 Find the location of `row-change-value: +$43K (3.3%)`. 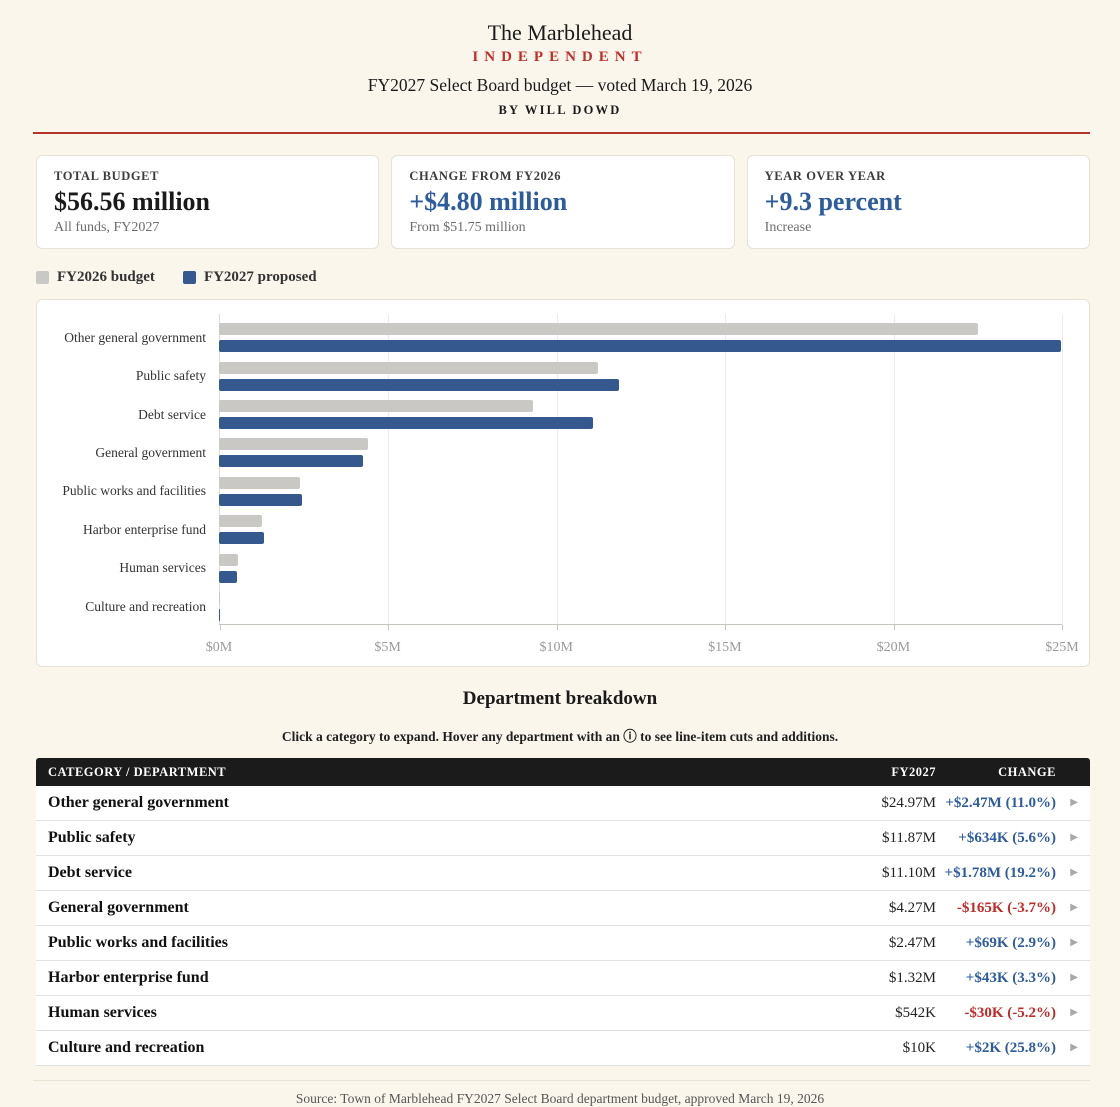

row-change-value: +$43K (3.3%) is located at coordinates (1010, 977).